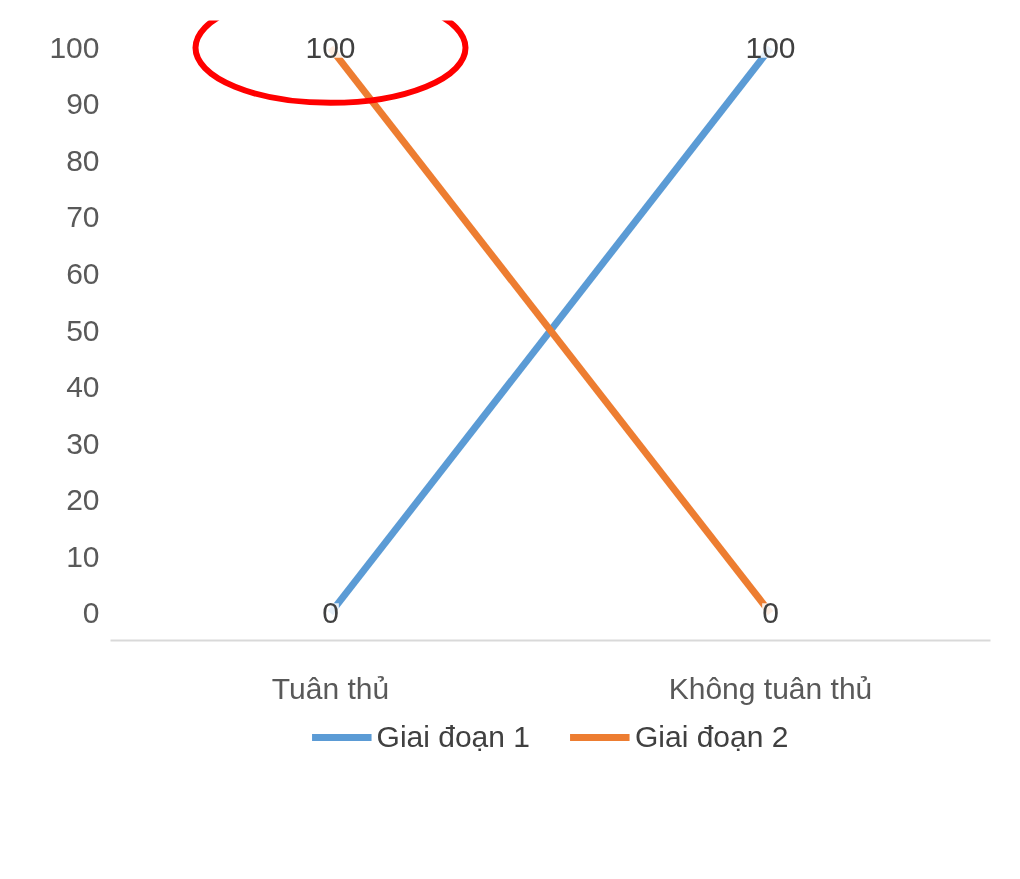 This screenshot has height=879, width=1020. Describe the element at coordinates (83, 500) in the screenshot. I see `y-tick-label: 20` at that location.